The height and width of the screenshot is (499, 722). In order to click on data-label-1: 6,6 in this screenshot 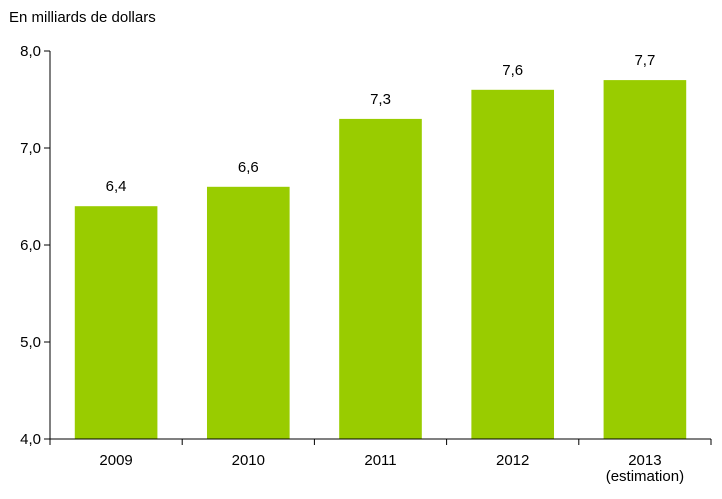, I will do `click(248, 167)`.